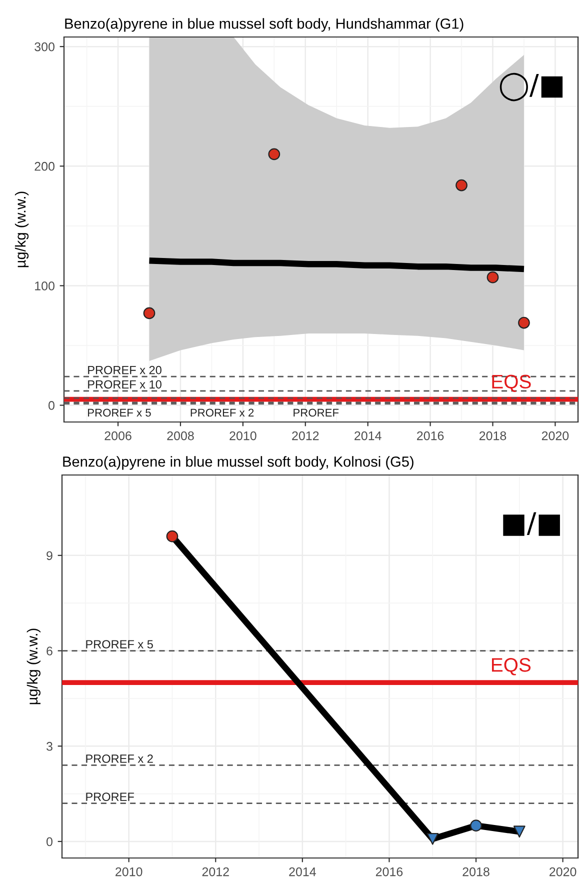 The width and height of the screenshot is (579, 877). Describe the element at coordinates (264, 25) in the screenshot. I see `chart-title: Benzo(a)pyrene in blue mussel soft body, Hundshammar (G1)` at that location.